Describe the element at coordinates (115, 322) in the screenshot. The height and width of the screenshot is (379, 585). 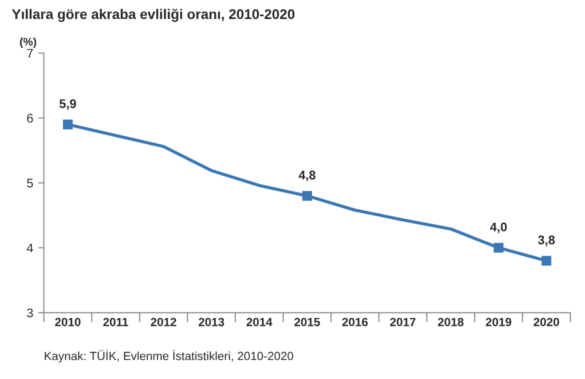
I see `x-tick-label: 2011` at that location.